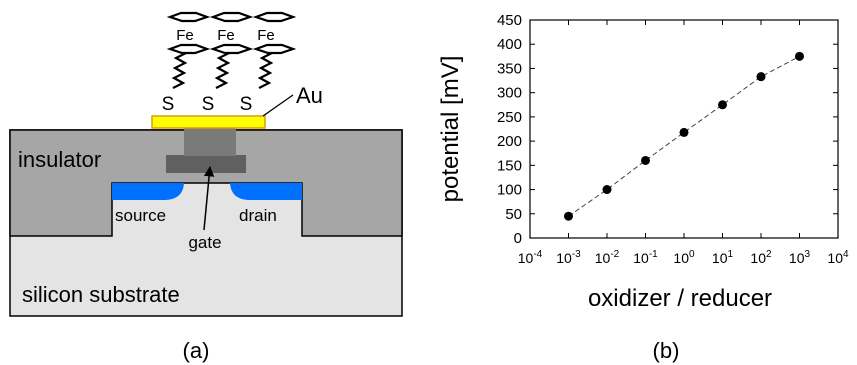 This screenshot has width=857, height=365. What do you see at coordinates (196, 350) in the screenshot?
I see `caption-a: (a)` at bounding box center [196, 350].